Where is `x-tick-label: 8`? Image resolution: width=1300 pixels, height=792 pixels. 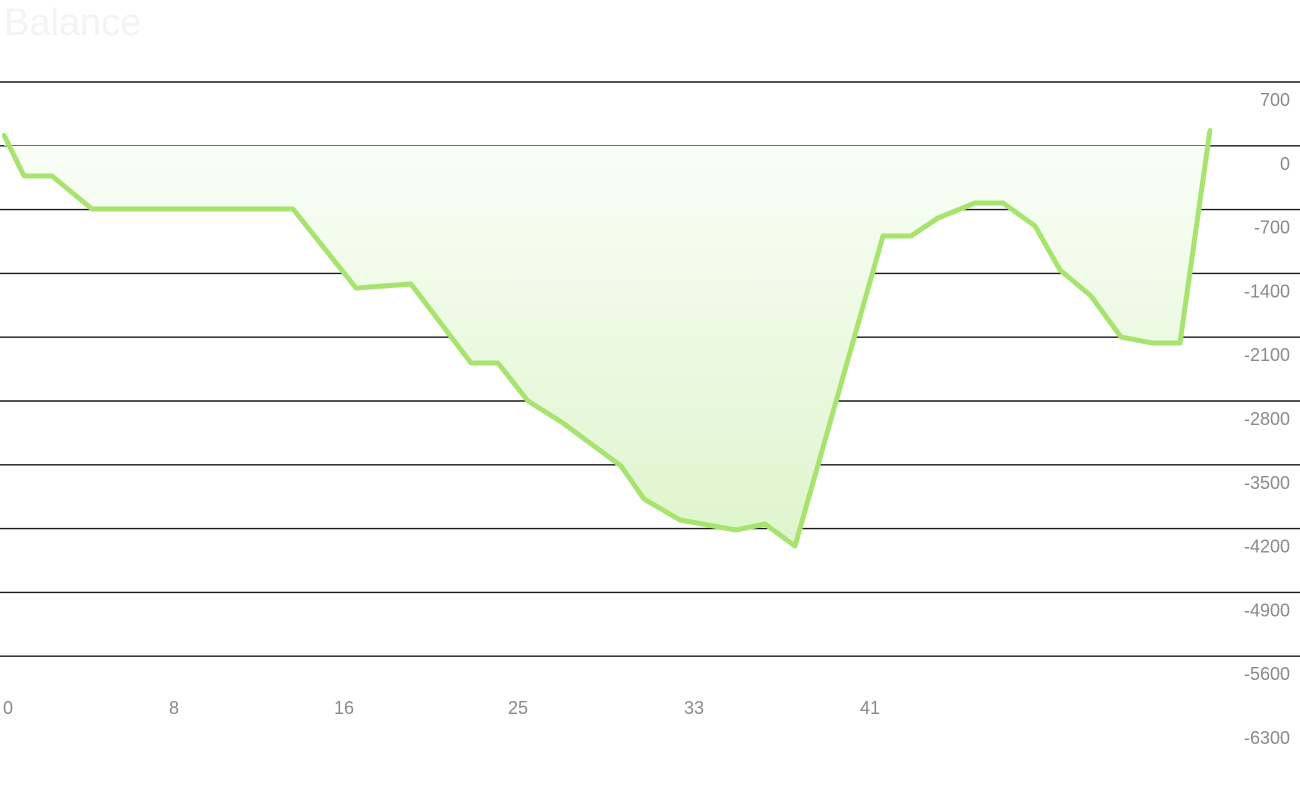
x-tick-label: 8 is located at coordinates (174, 708).